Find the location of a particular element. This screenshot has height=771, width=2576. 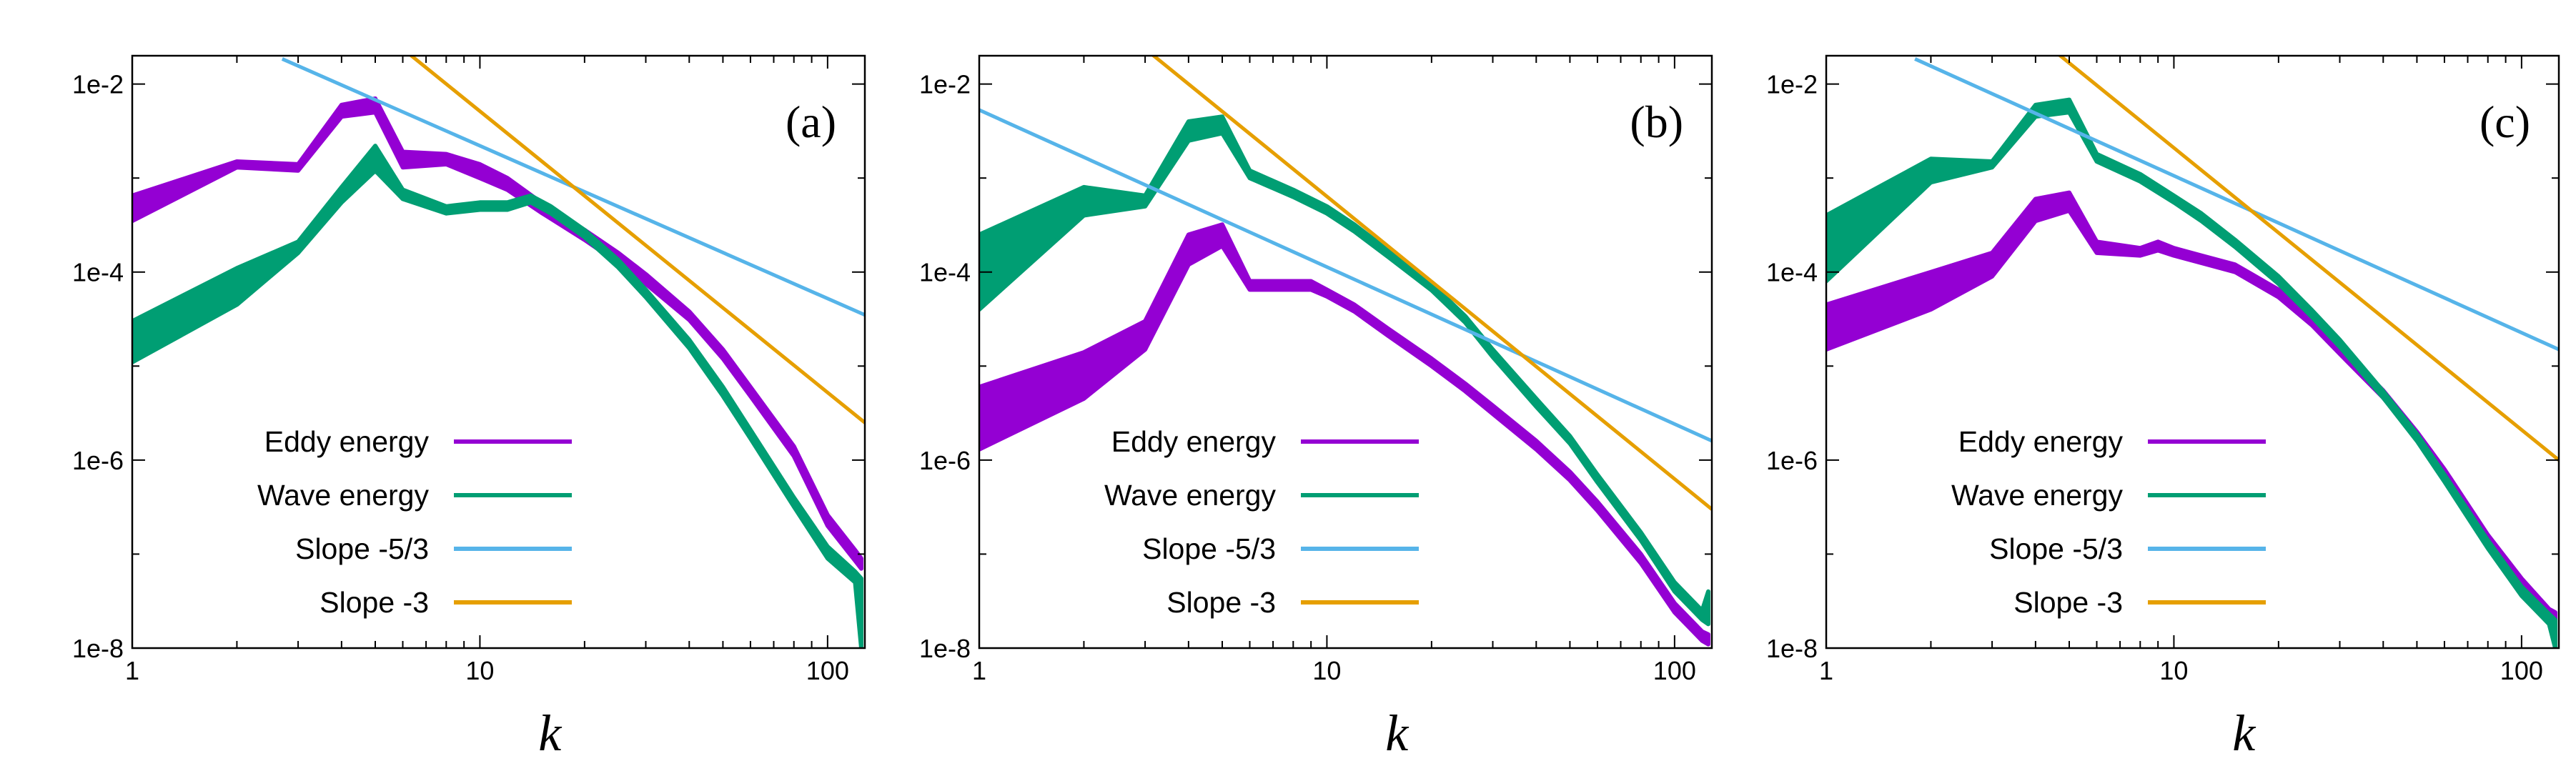

panel-label: (a) is located at coordinates (811, 121).